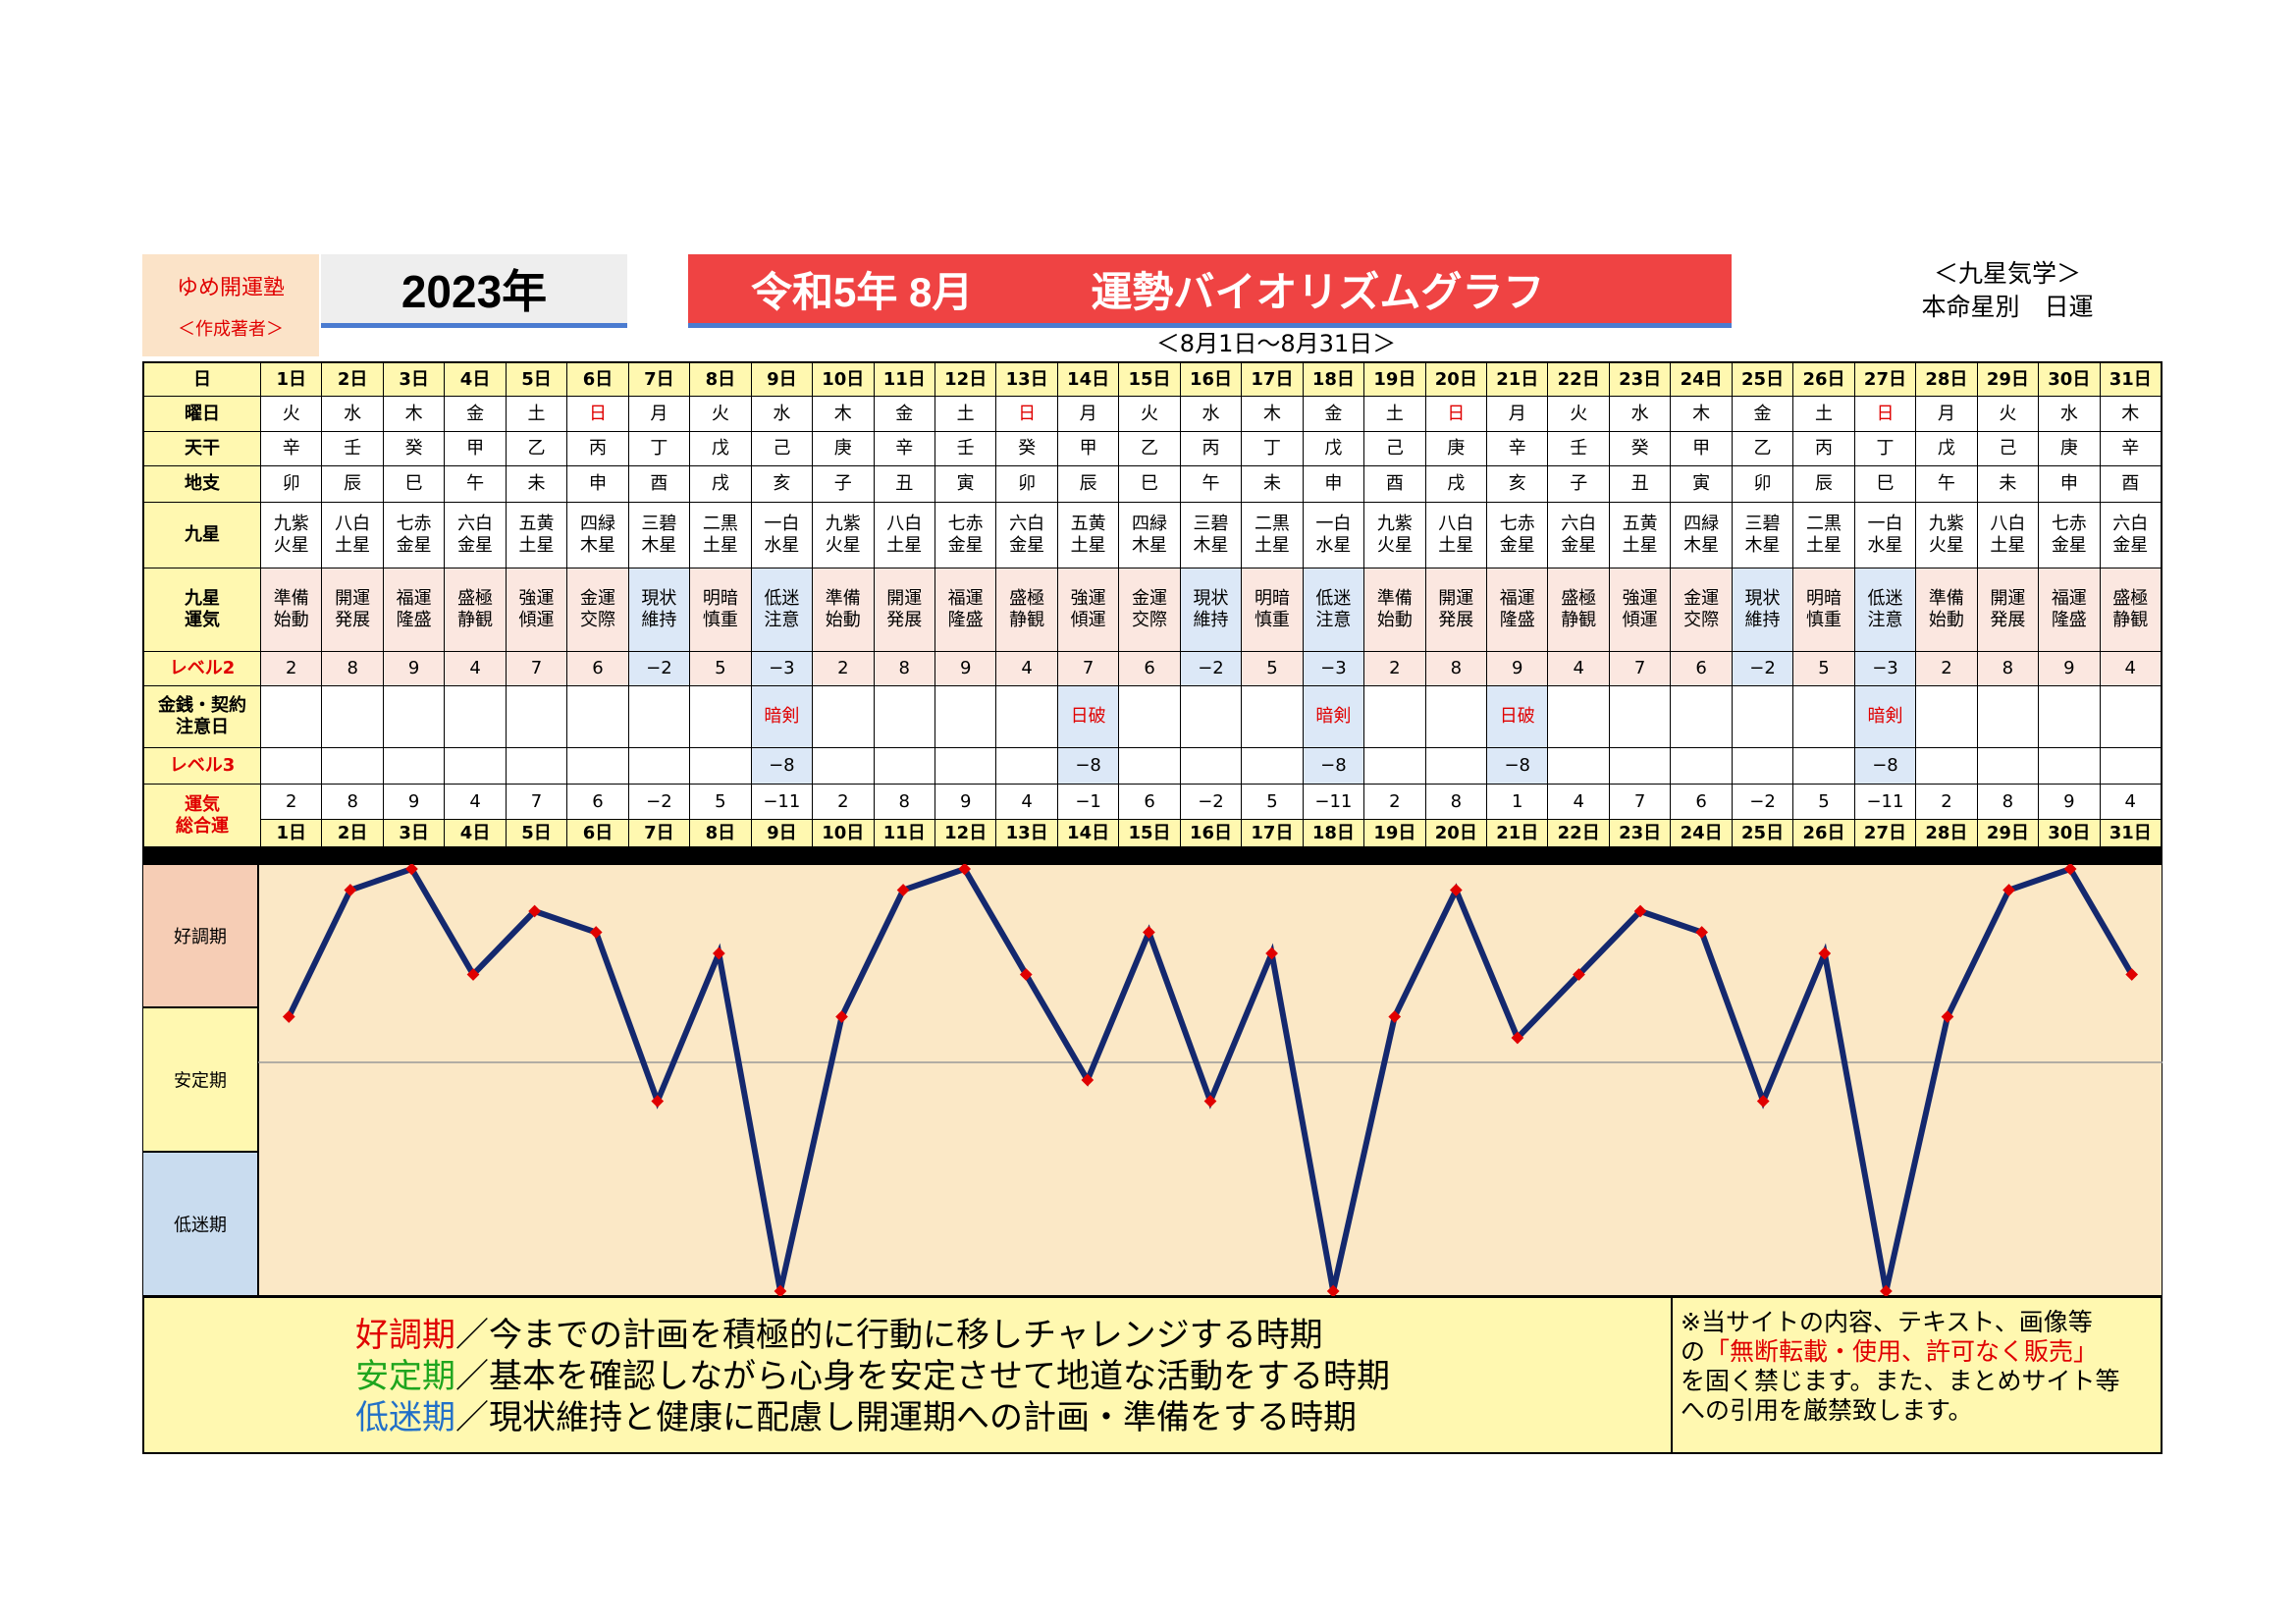 This screenshot has height=1624, width=2296. Describe the element at coordinates (536, 833) in the screenshot. I see `day-footer: 5日` at that location.